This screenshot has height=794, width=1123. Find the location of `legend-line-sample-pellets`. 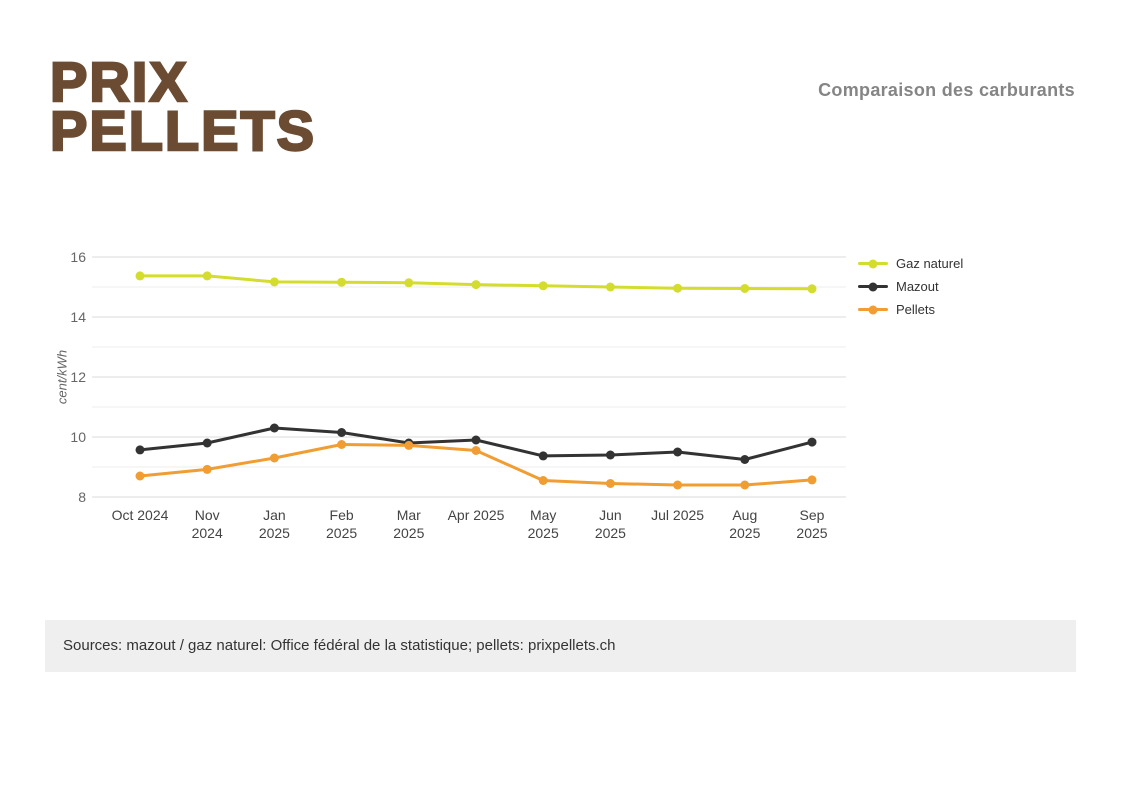

legend-line-sample-pellets is located at coordinates (873, 309).